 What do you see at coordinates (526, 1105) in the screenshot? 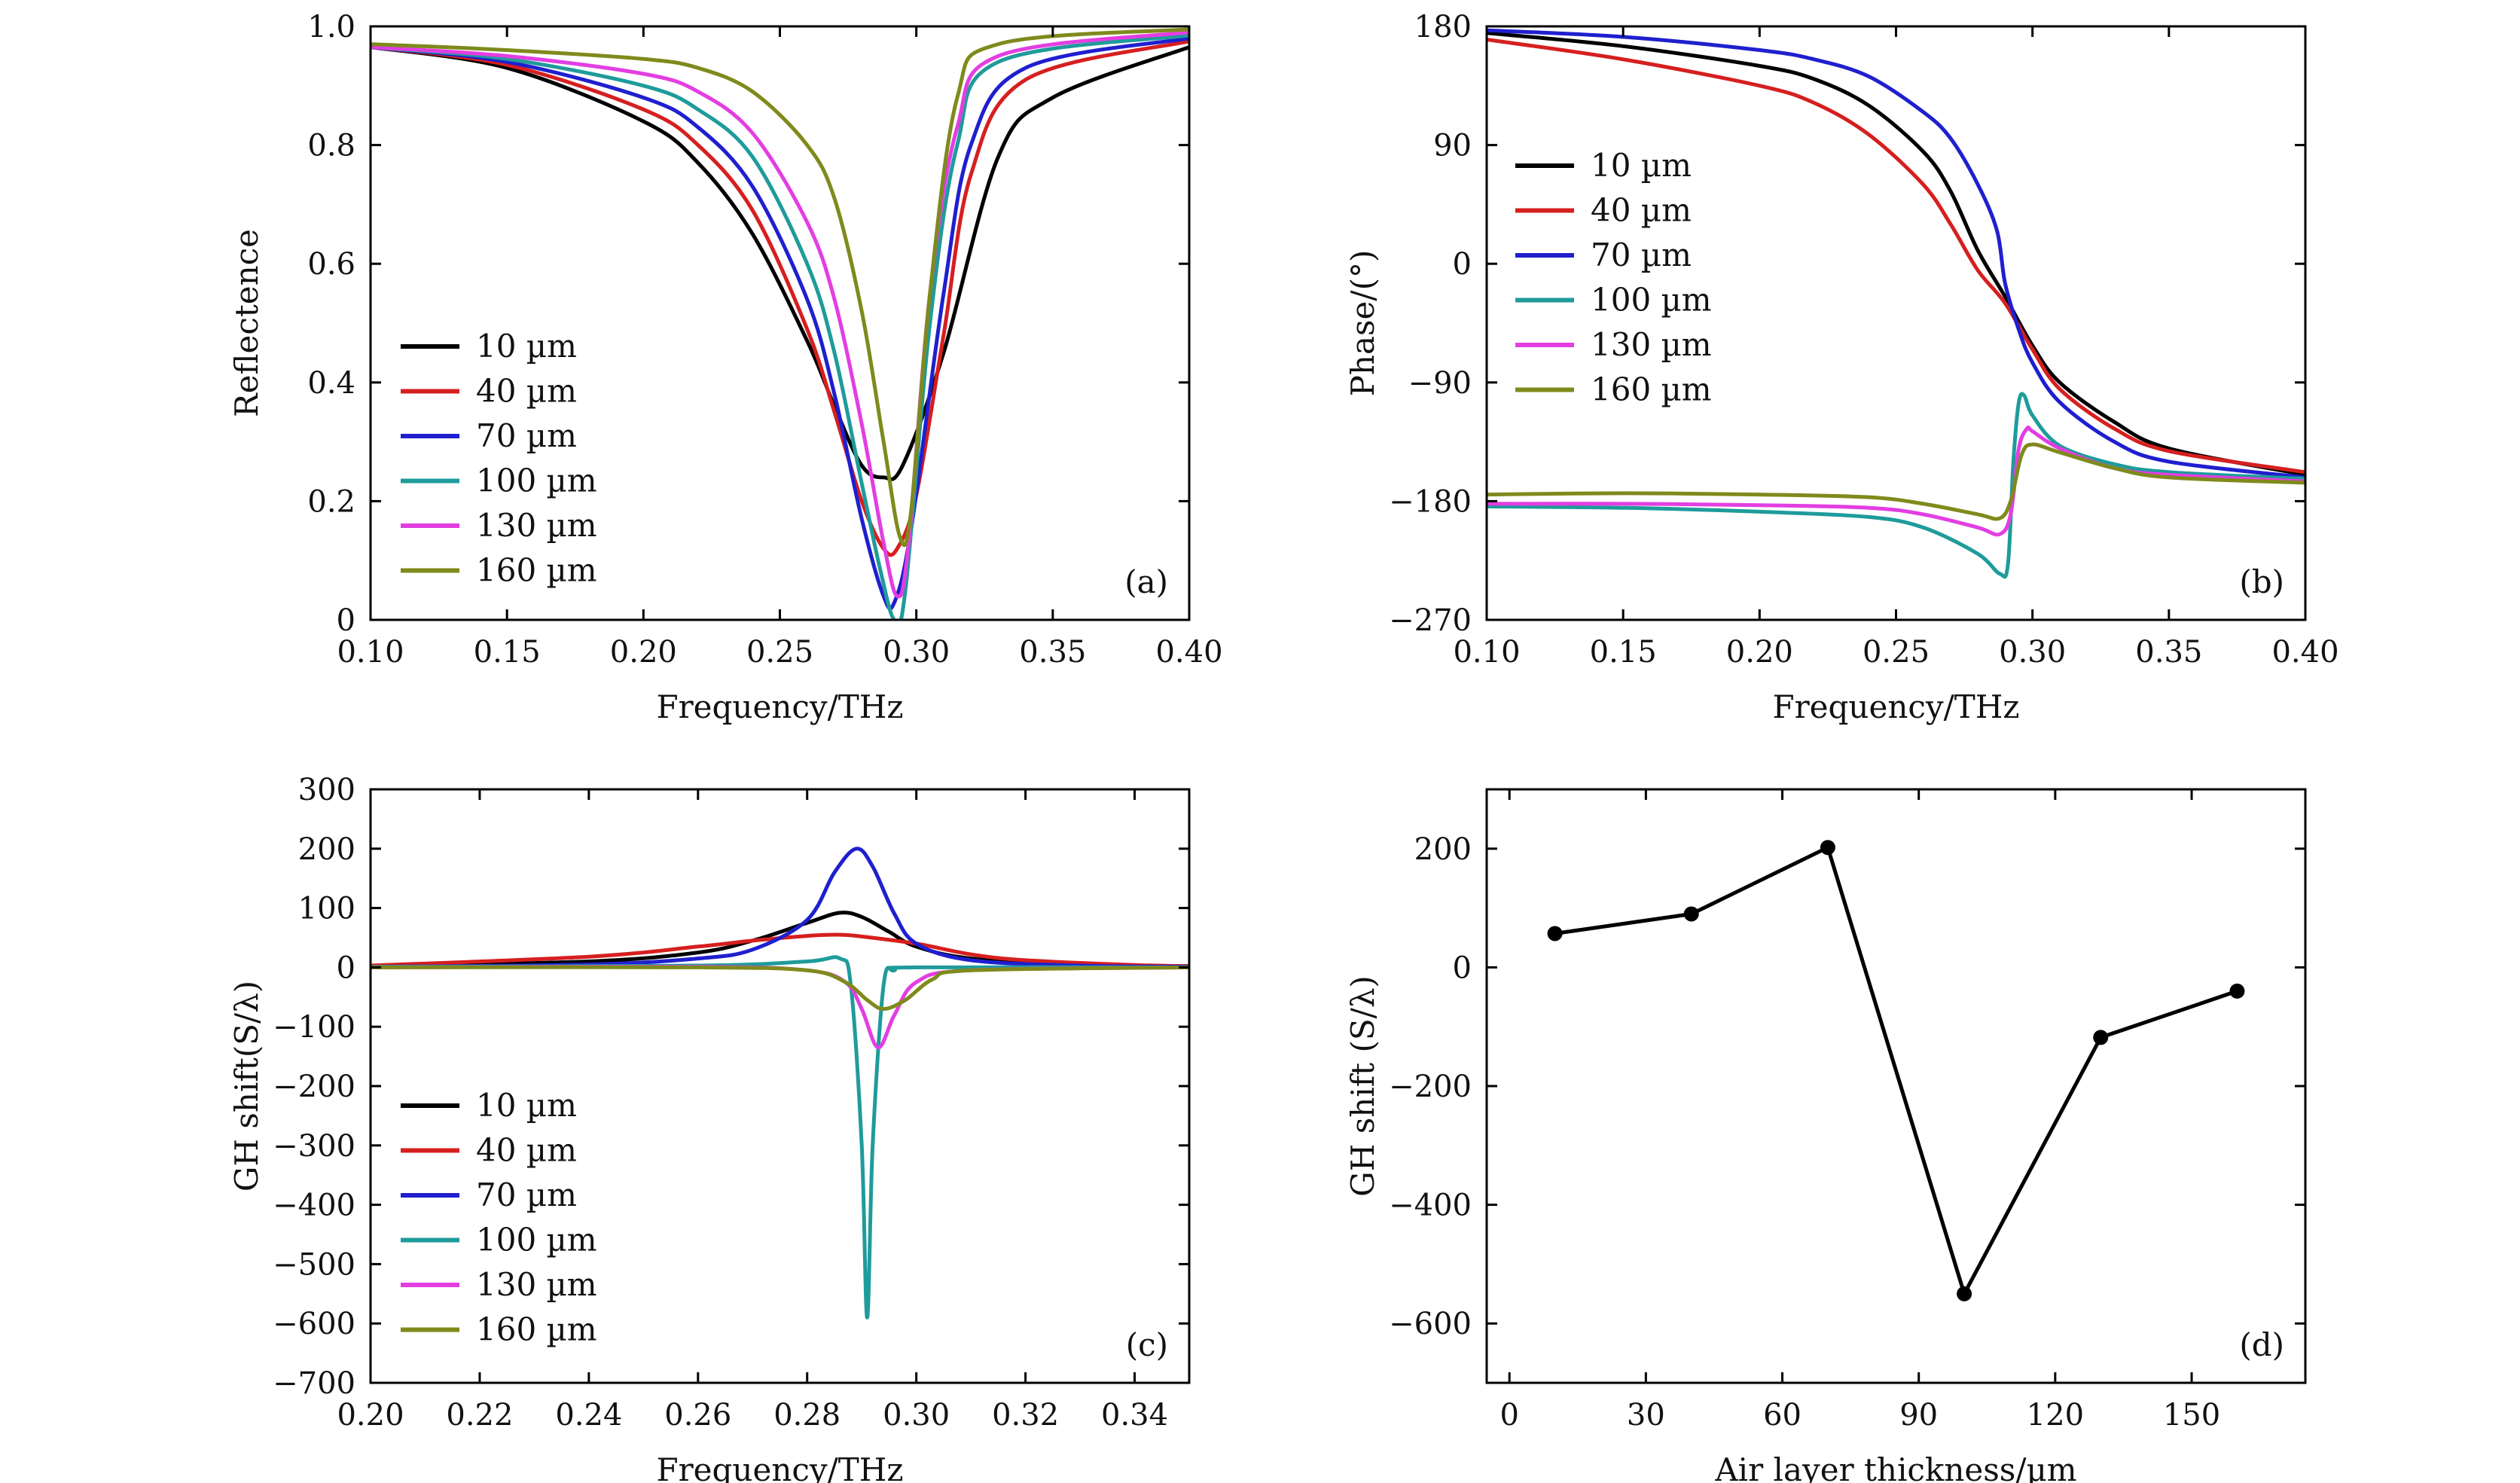
I see `legend-label-c-0: 10 µm` at bounding box center [526, 1105].